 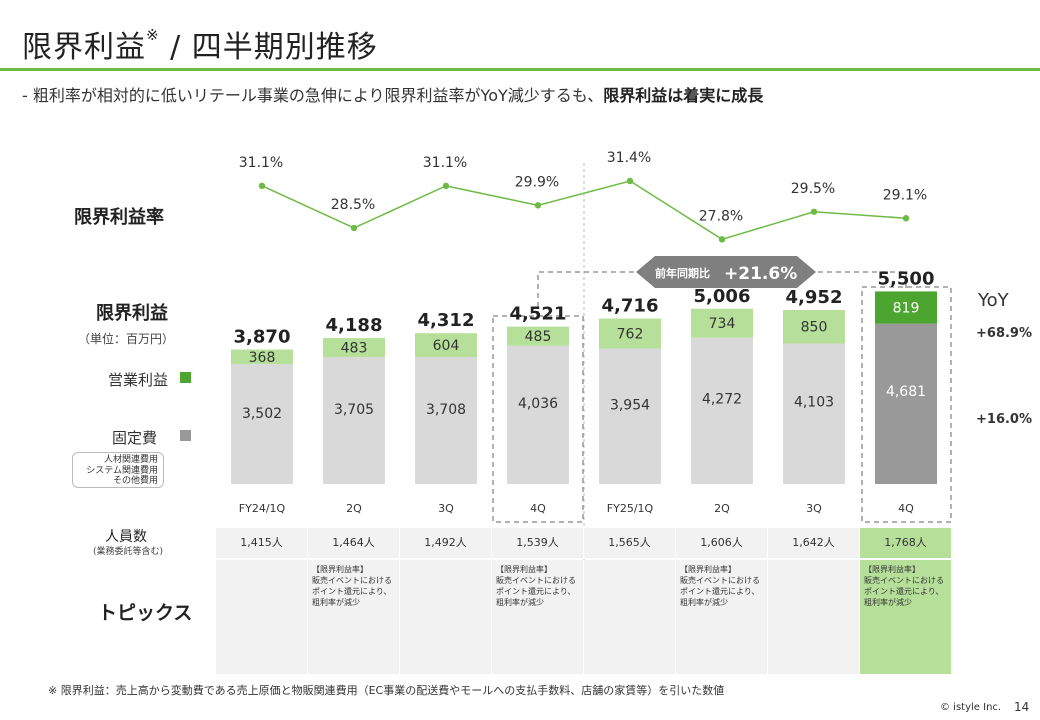 I want to click on bar-fixed-cost-label: 3,708, so click(x=446, y=410).